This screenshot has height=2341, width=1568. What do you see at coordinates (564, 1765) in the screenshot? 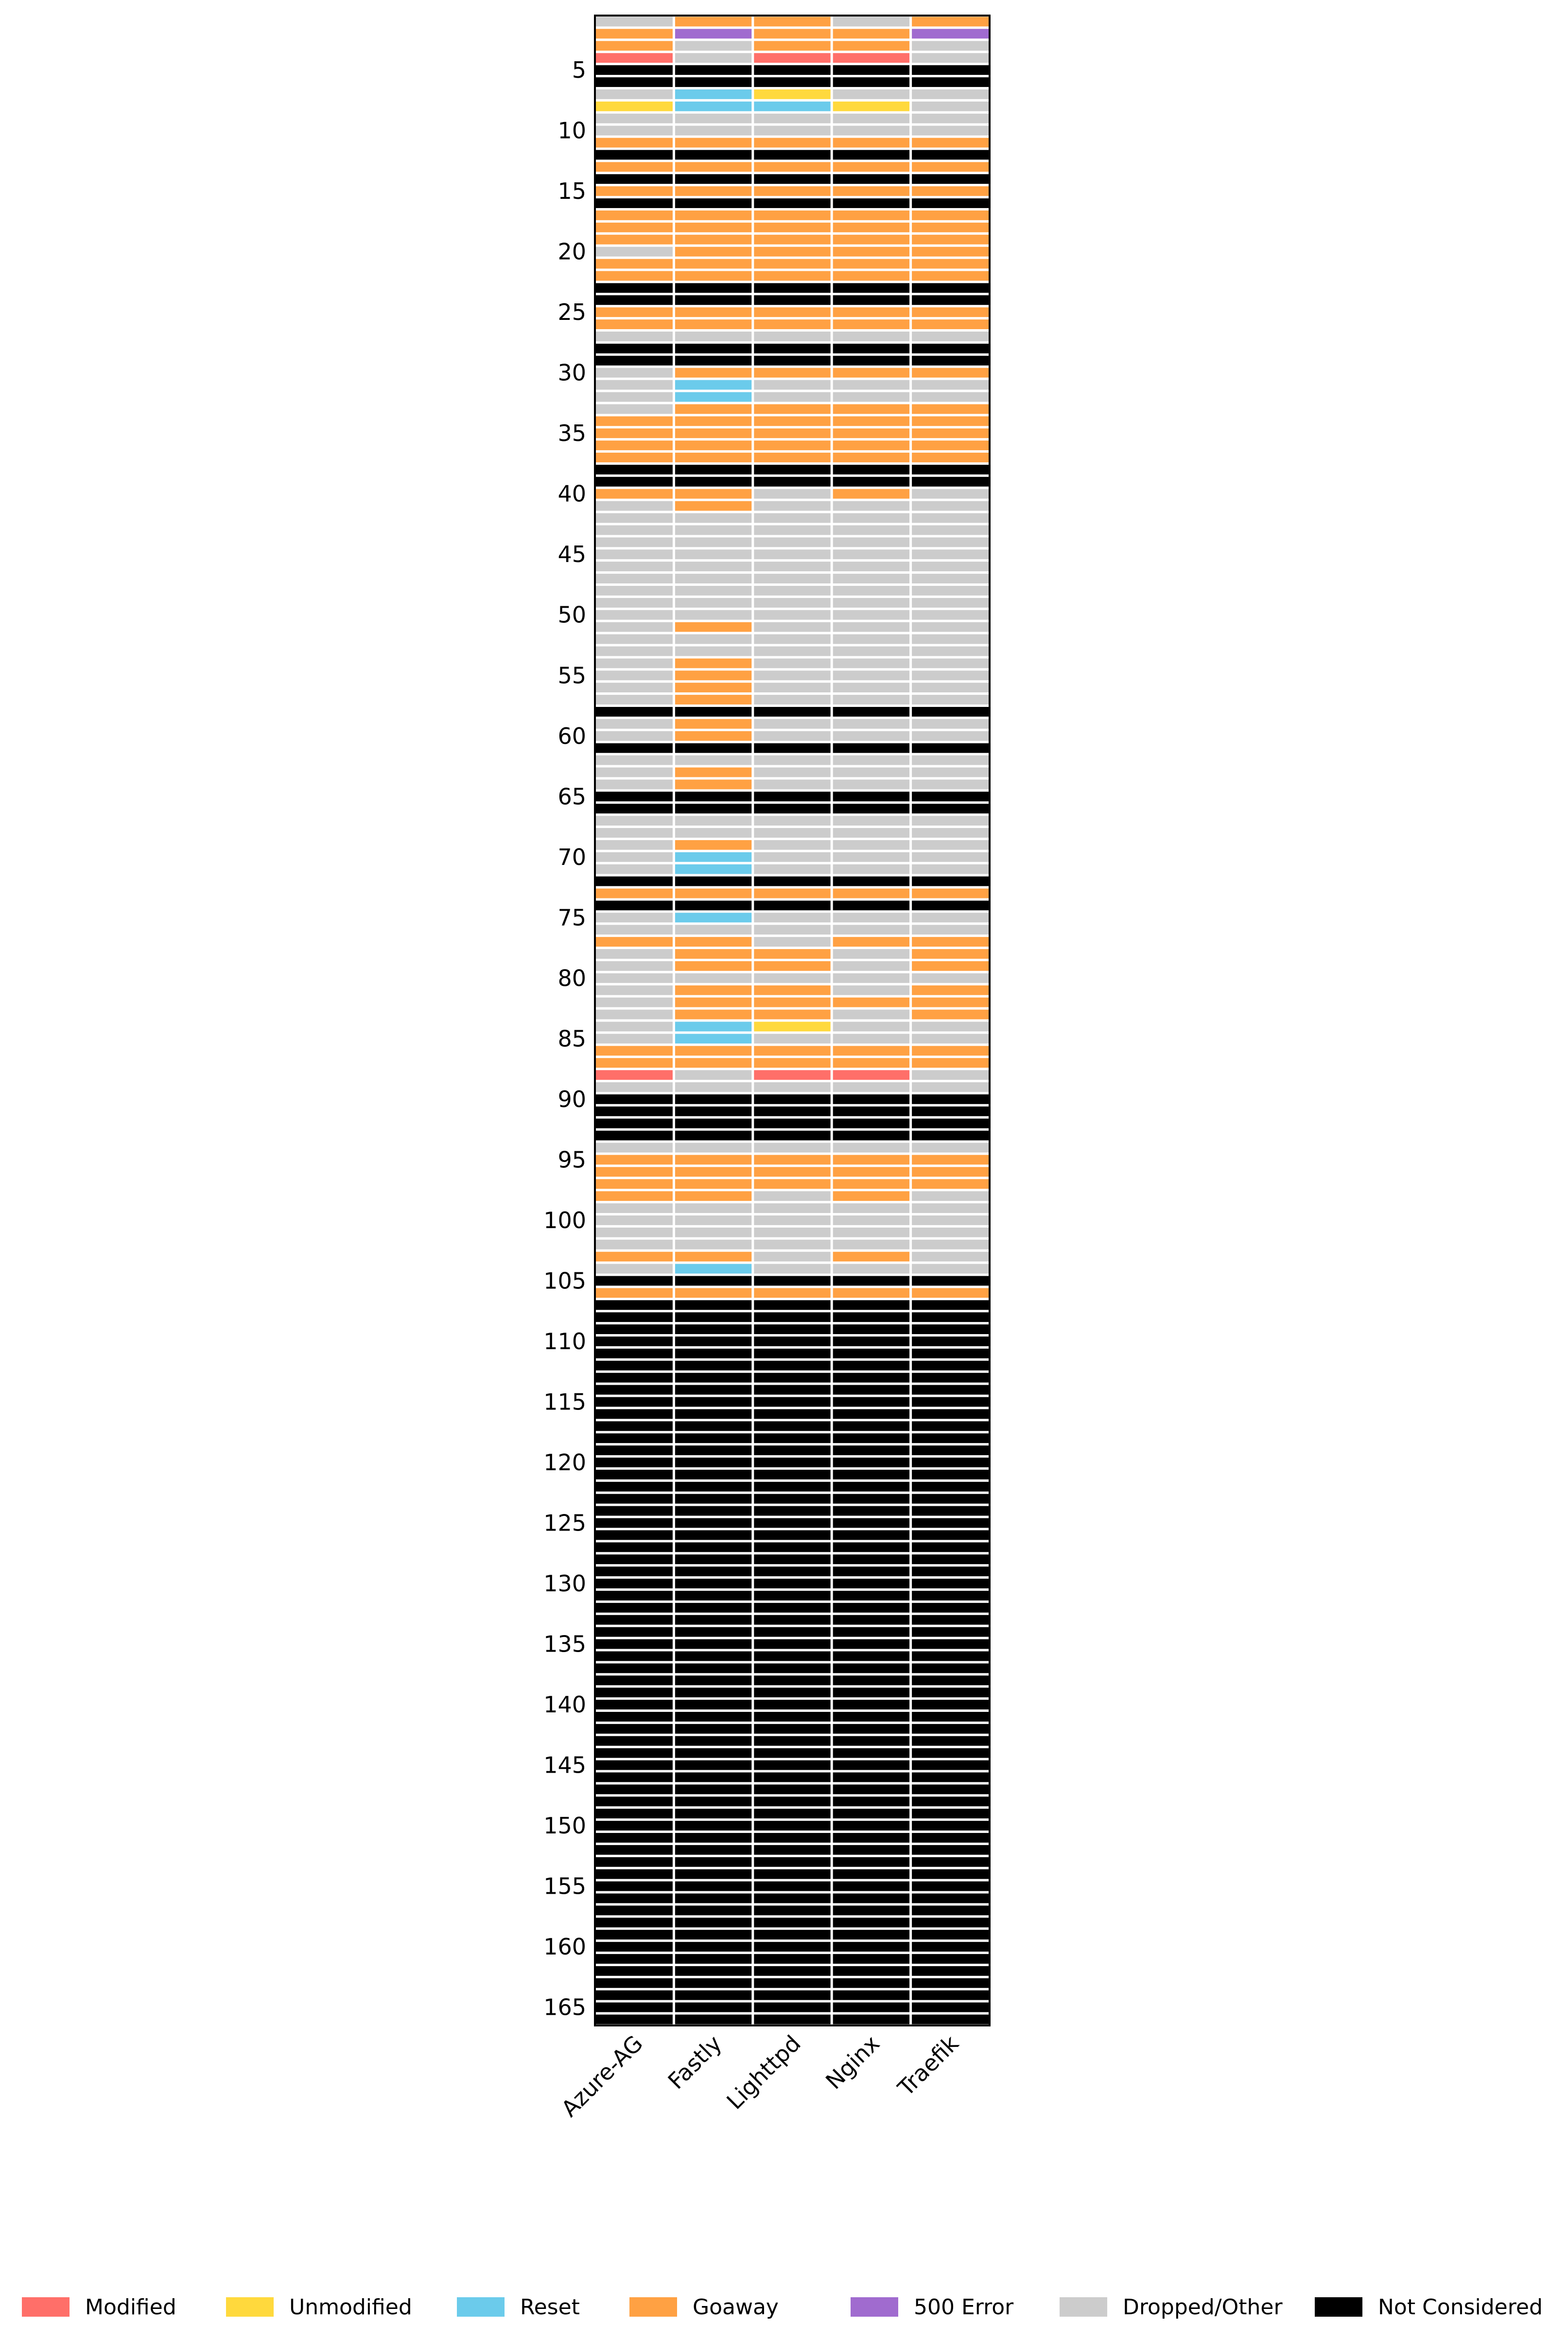
I see `y-tick-label: 145` at bounding box center [564, 1765].